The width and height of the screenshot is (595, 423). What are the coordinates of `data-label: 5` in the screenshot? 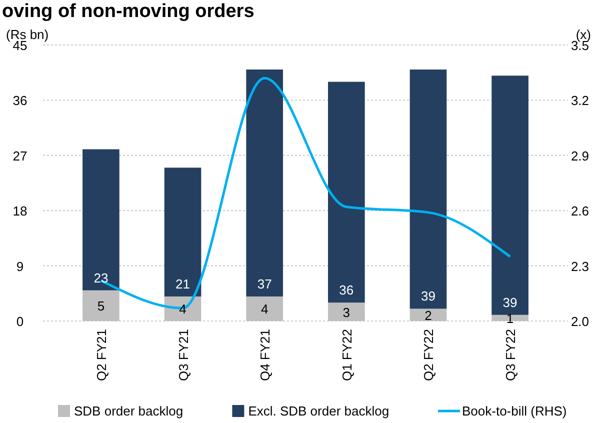 It's located at (101, 306).